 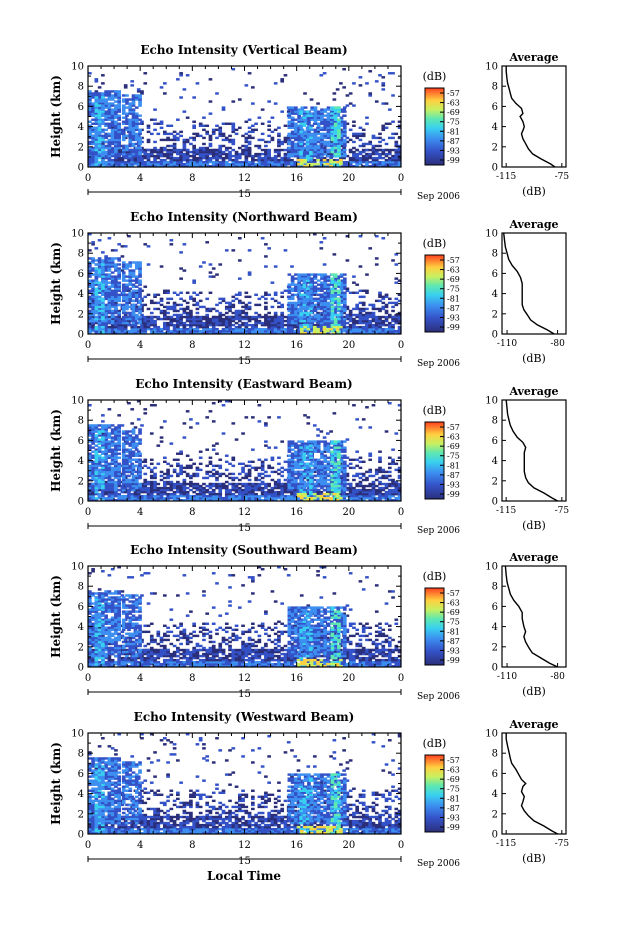 I want to click on colorbar-tick-label: -75, so click(x=453, y=289).